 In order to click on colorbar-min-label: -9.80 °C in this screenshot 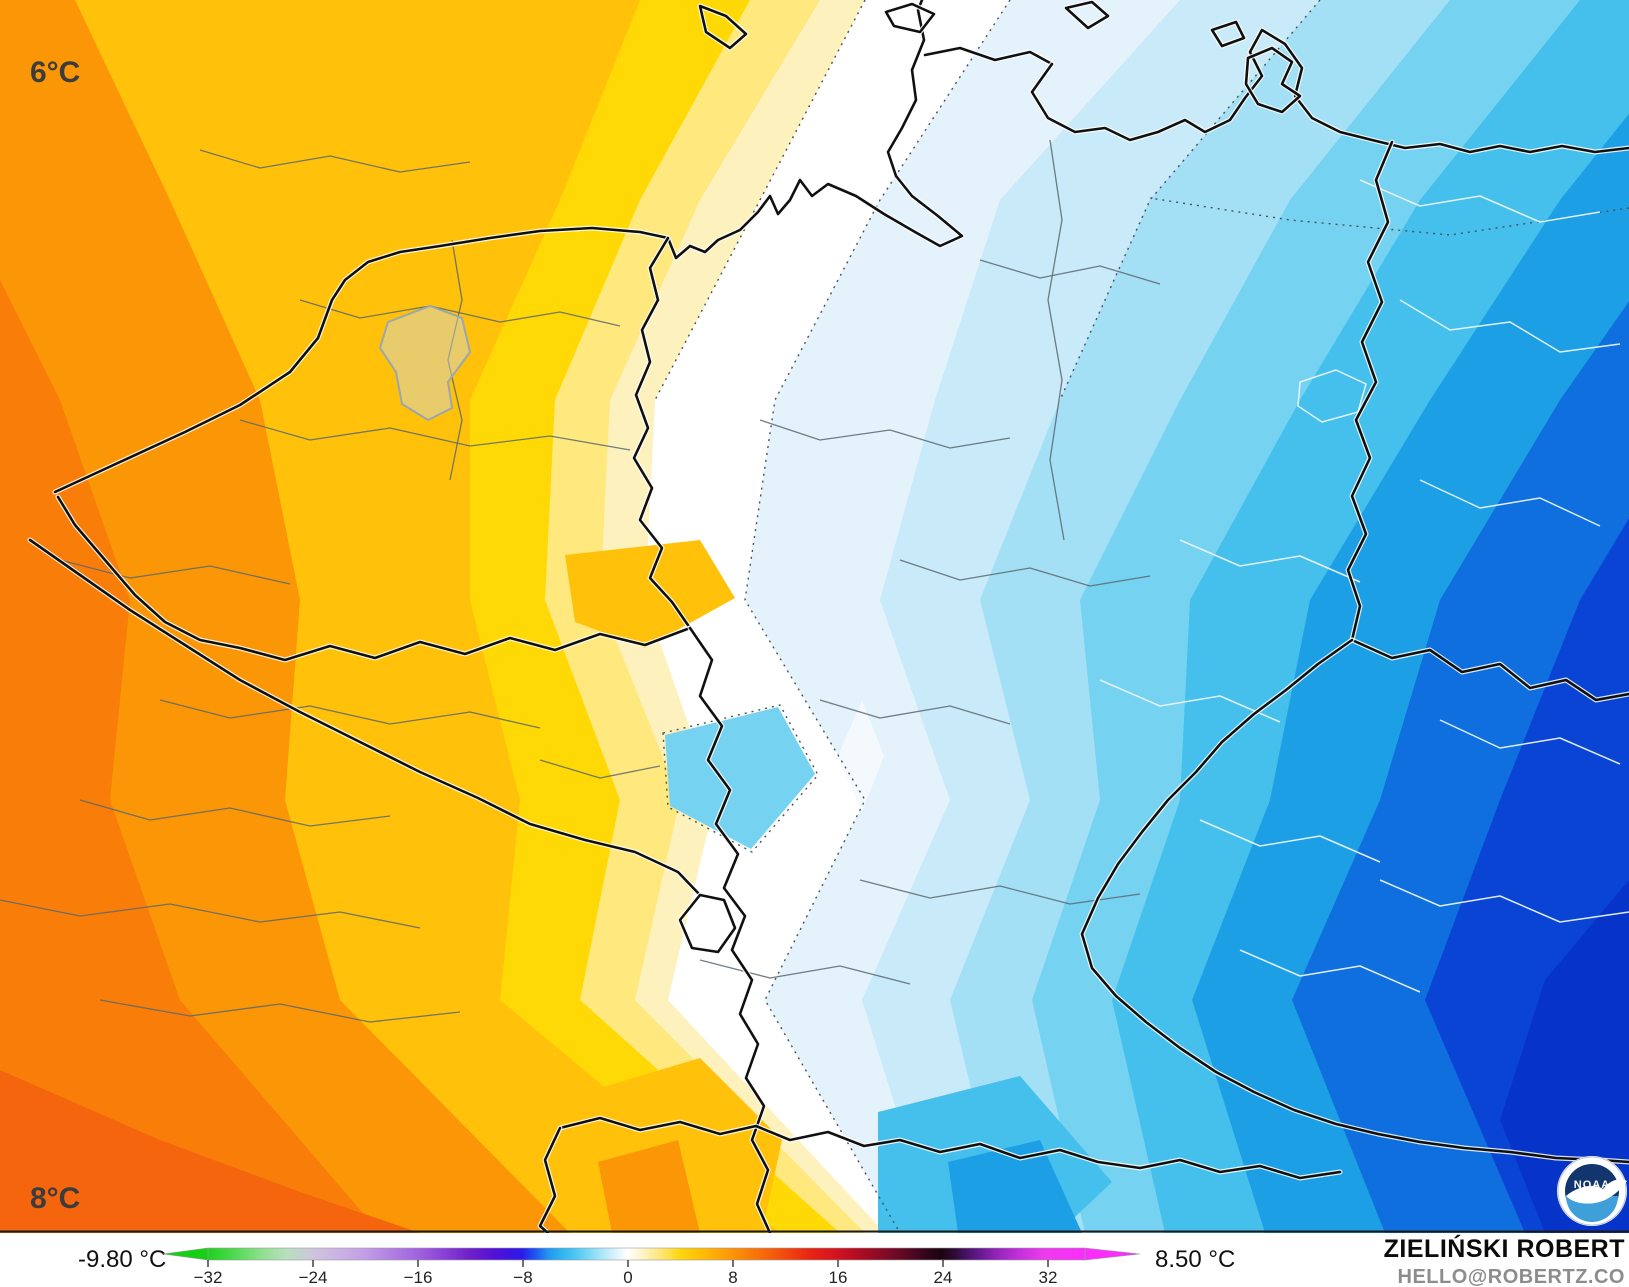, I will do `click(122, 1259)`.